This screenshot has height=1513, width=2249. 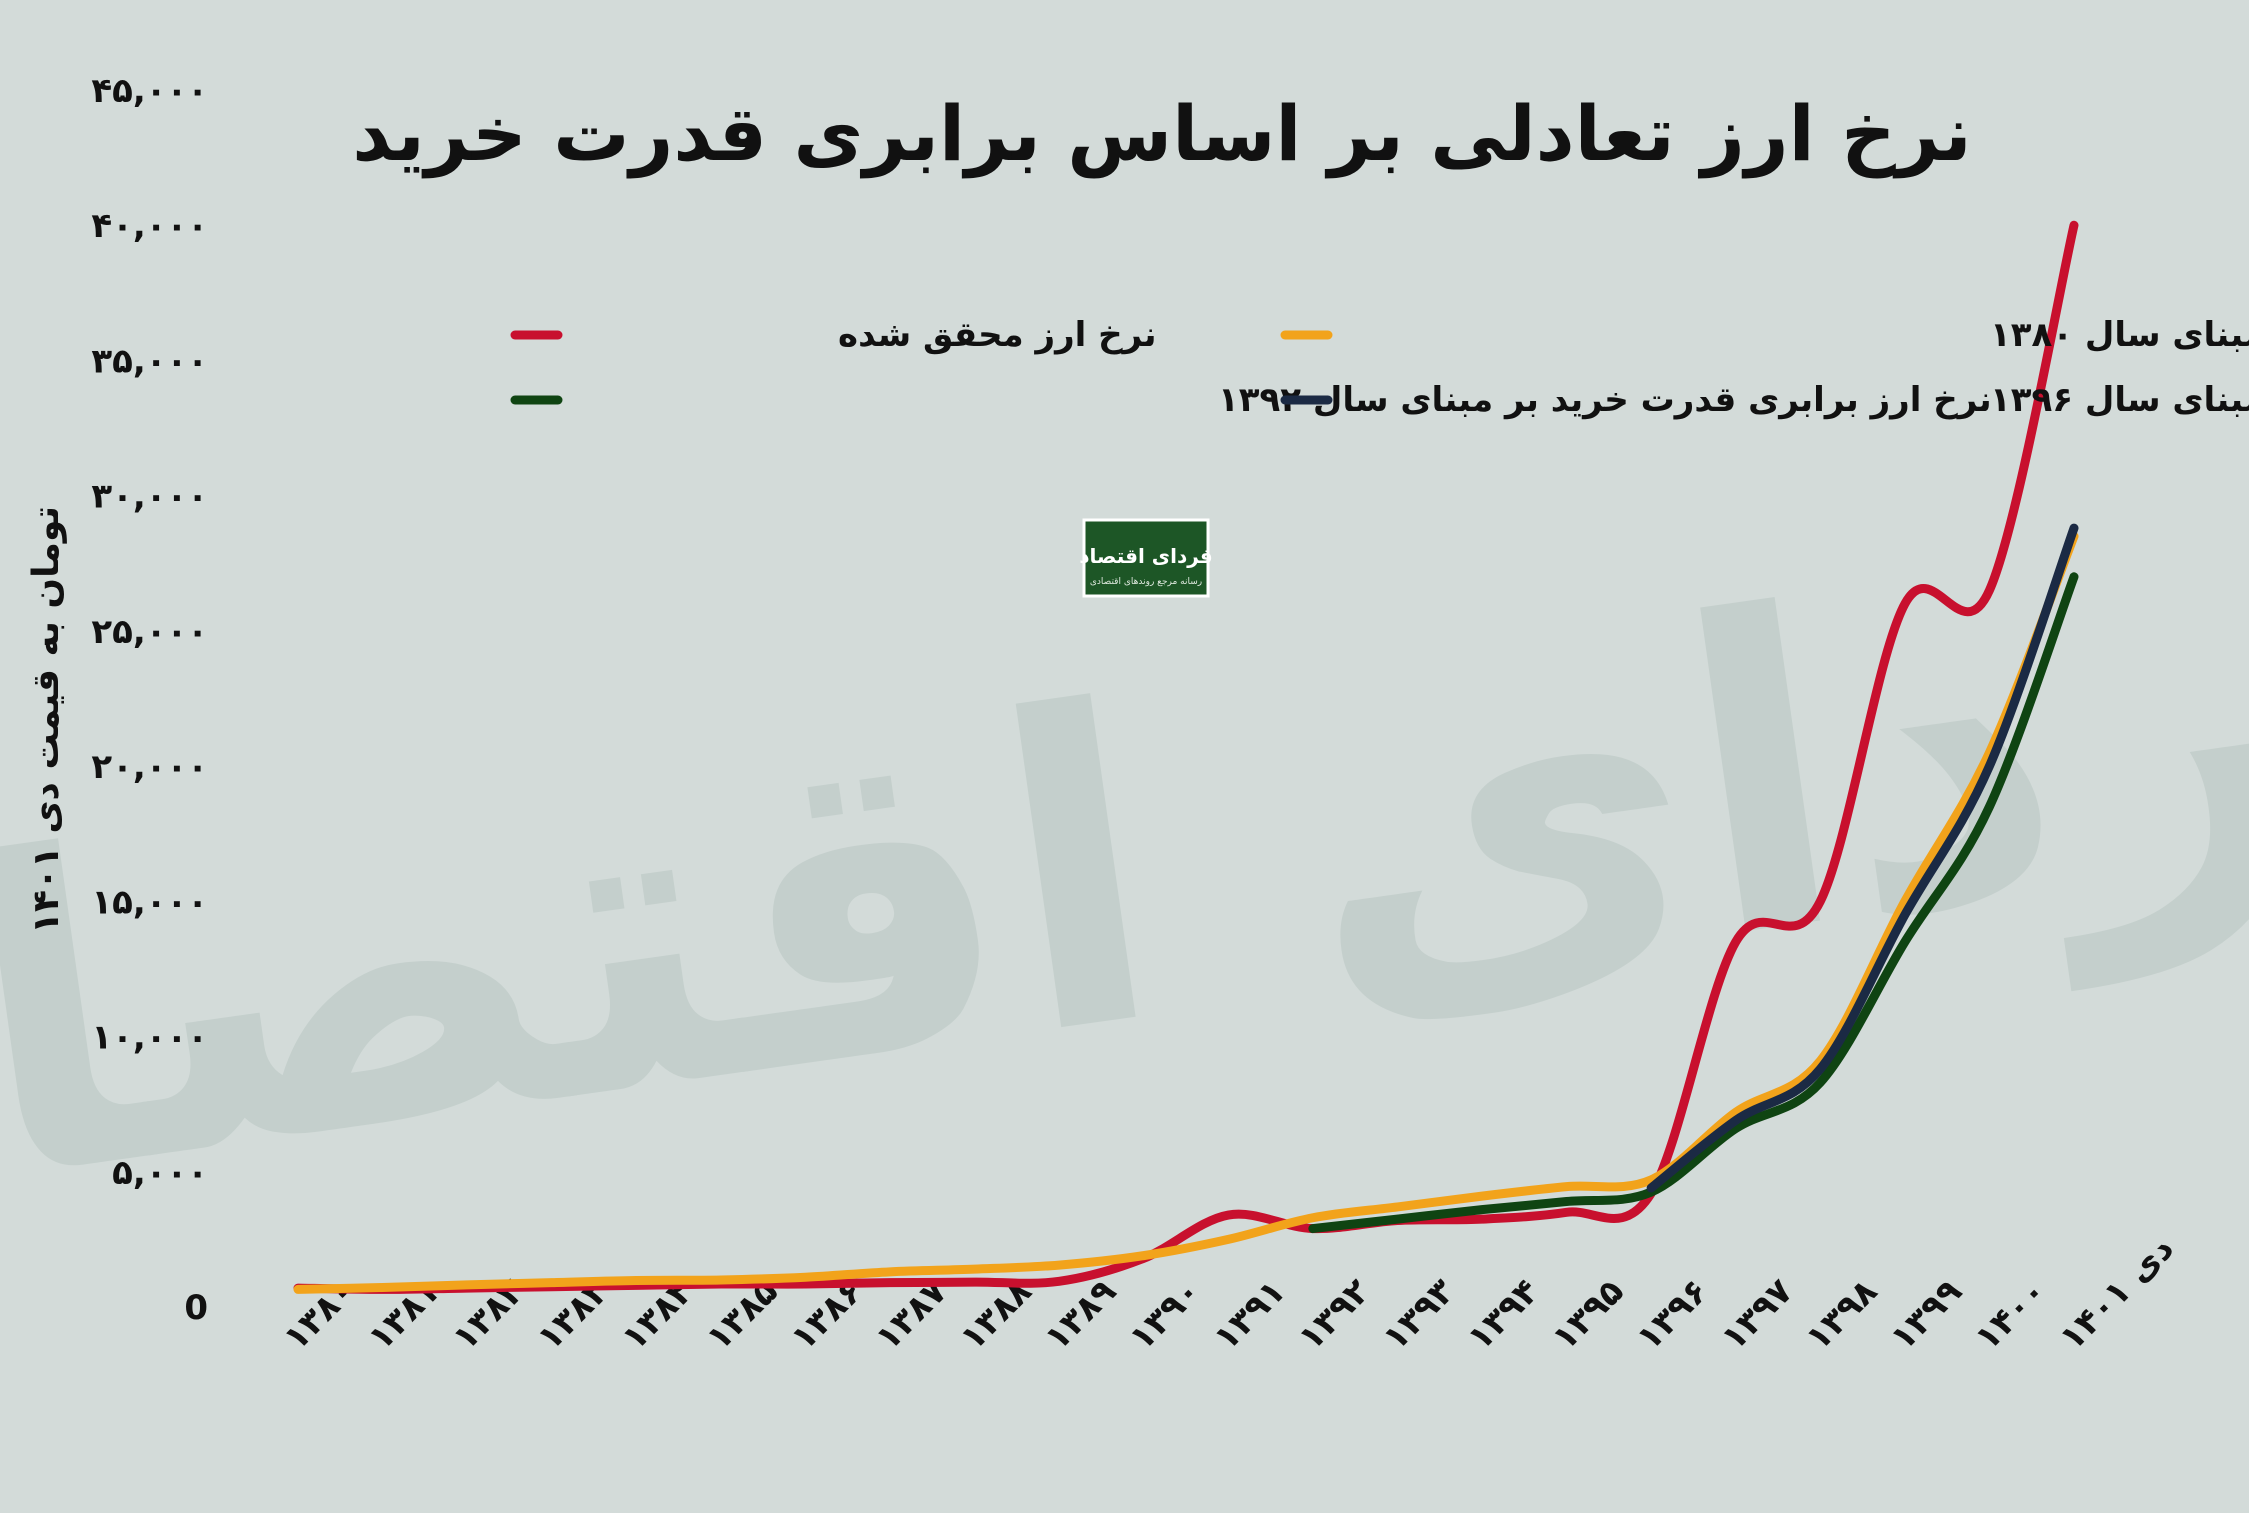 What do you see at coordinates (1588, 1314) in the screenshot?
I see `x-tick-label: ۱۳۹۵` at bounding box center [1588, 1314].